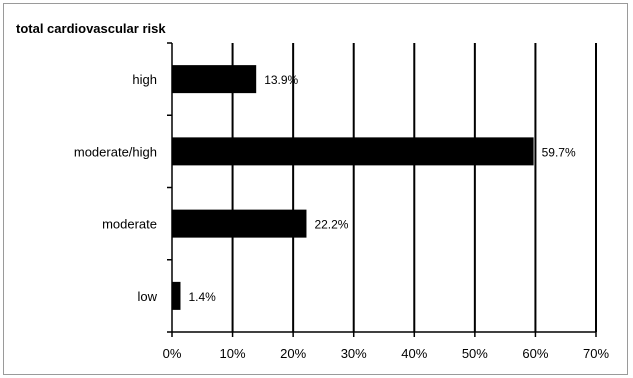 Image resolution: width=633 pixels, height=378 pixels. Describe the element at coordinates (354, 353) in the screenshot. I see `x-tick-label-30: 30%` at that location.